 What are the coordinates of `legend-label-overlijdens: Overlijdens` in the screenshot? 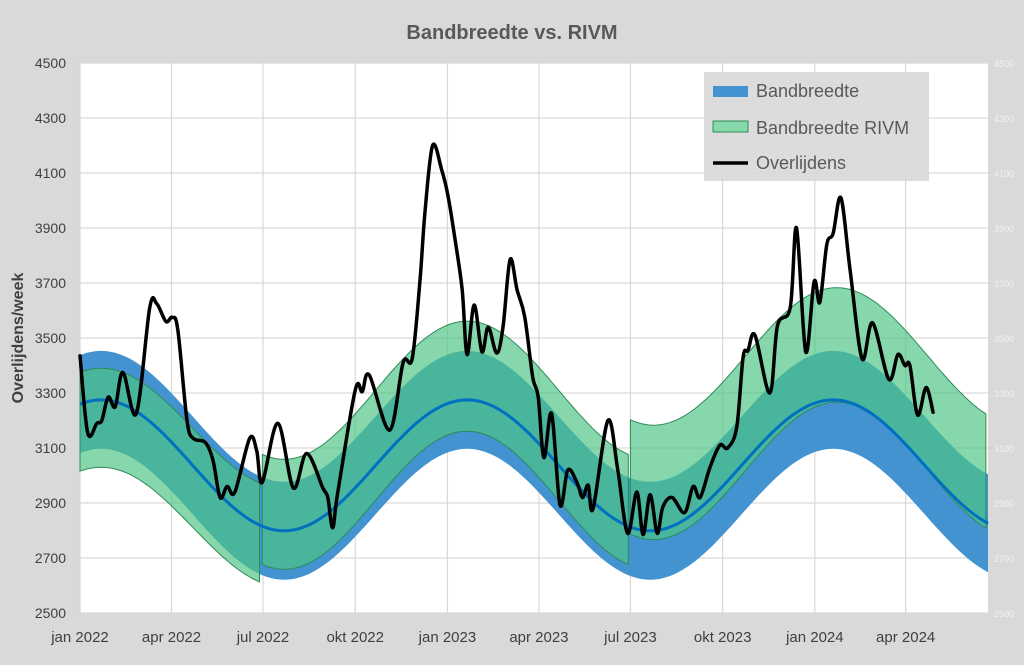 It's located at (801, 163).